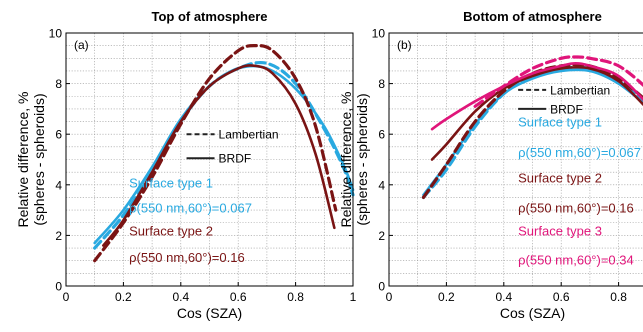 This screenshot has height=332, width=643. What do you see at coordinates (576, 259) in the screenshot?
I see `annotation-text: ρ(550 nm,60°)=0.34` at bounding box center [576, 259].